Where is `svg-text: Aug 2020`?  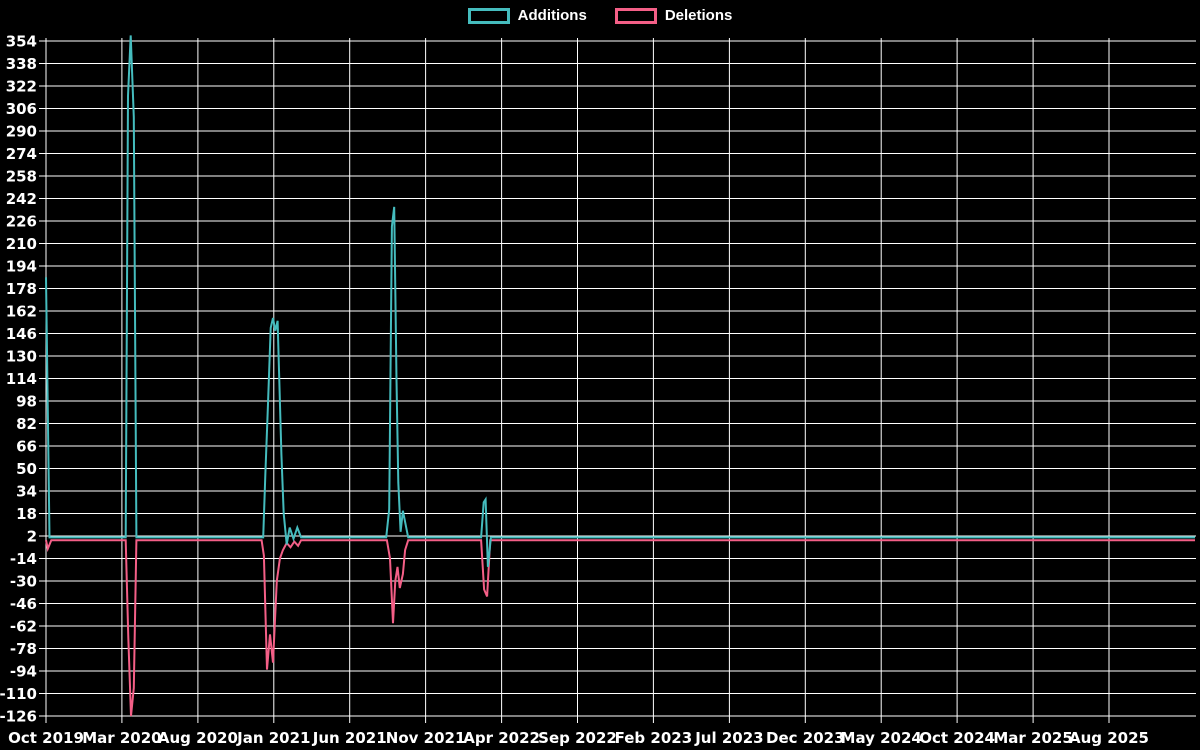 svg-text: Aug 2020 is located at coordinates (198, 738).